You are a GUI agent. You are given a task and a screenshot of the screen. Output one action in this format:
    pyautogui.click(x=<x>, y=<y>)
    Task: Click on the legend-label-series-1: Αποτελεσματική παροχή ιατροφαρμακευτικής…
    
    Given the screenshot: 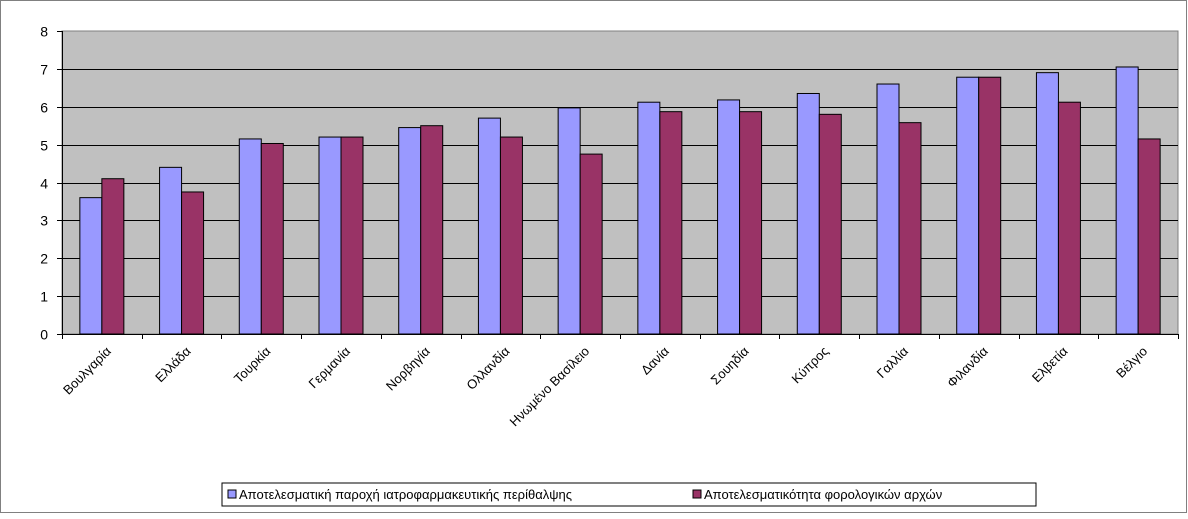 What is the action you would take?
    pyautogui.click(x=405, y=494)
    